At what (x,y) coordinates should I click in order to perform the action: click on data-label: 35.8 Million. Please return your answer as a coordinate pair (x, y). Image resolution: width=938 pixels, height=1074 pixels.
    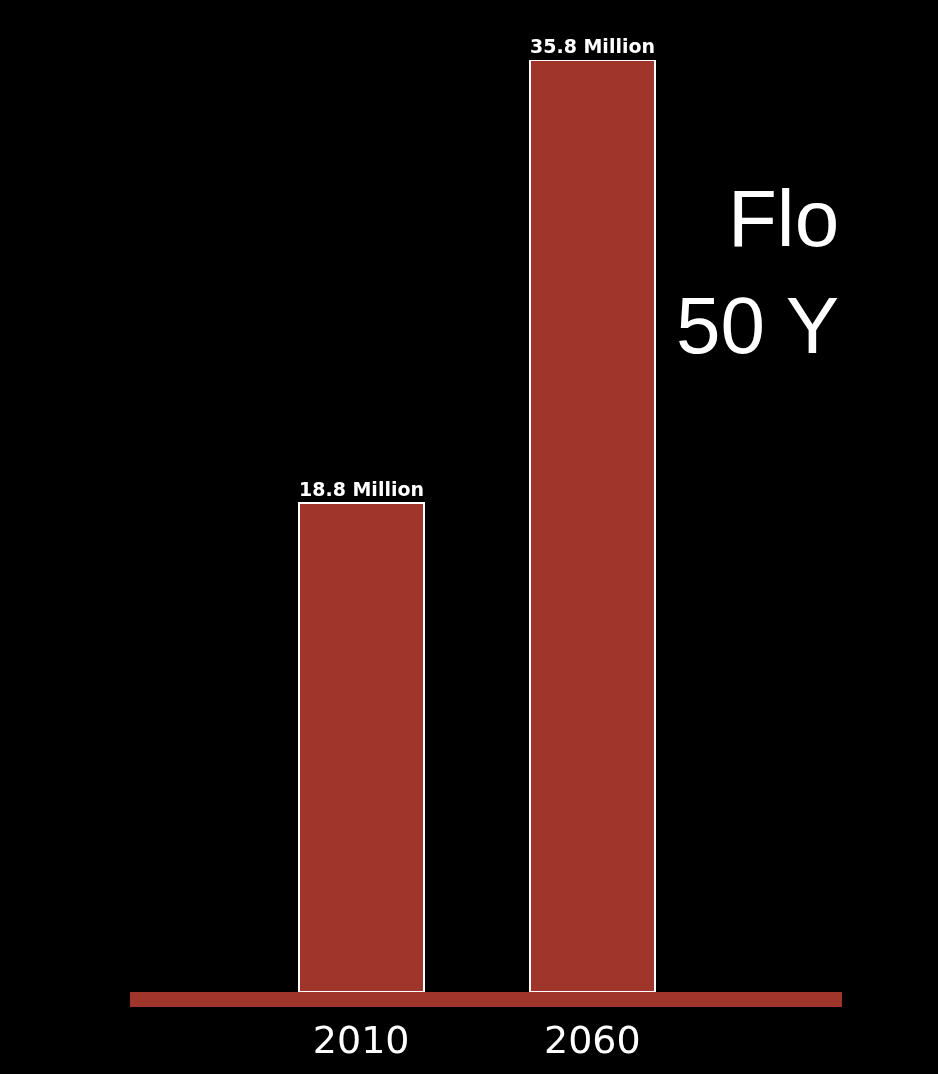
    Looking at the image, I should click on (592, 45).